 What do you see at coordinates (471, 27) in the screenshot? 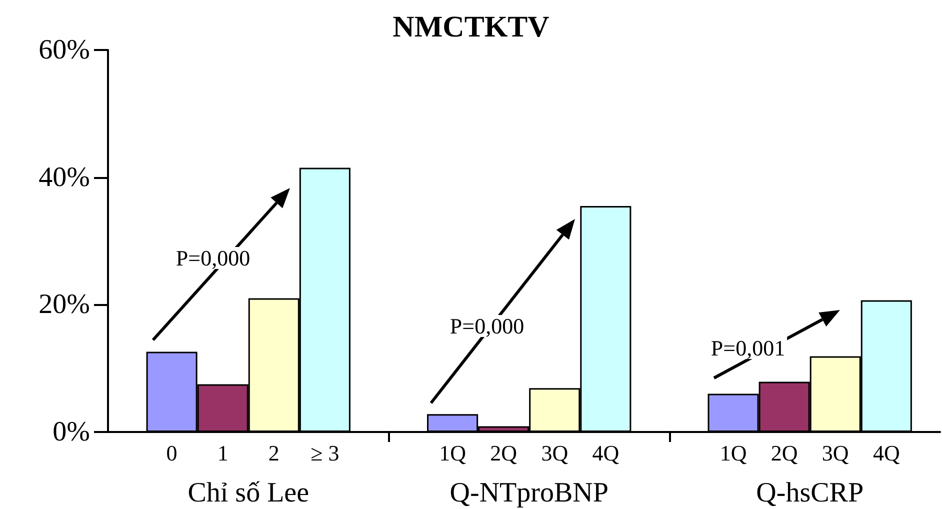
I see `chart-title: NMCTKTV` at bounding box center [471, 27].